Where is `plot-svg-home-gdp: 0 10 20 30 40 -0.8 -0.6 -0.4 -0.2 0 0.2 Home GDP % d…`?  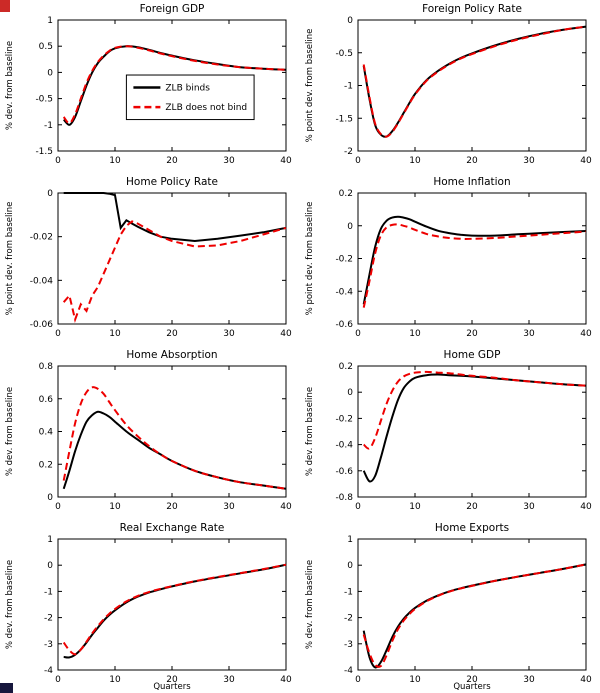 plot-svg-home-gdp: 0 10 20 30 40 -0.8 -0.6 -0.4 -0.2 0 0.2 Home GDP % d… is located at coordinates (448, 430).